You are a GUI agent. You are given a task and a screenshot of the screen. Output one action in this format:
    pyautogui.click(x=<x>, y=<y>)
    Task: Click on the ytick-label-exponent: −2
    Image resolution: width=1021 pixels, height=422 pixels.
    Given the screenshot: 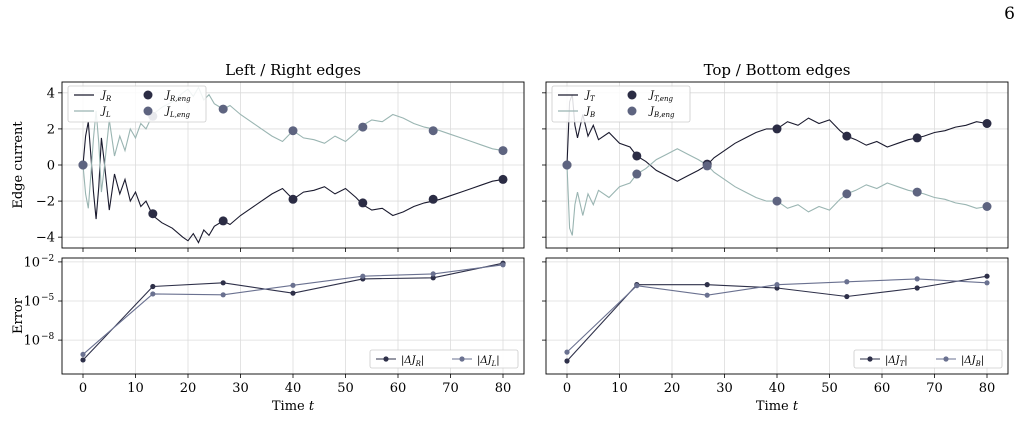 What is the action you would take?
    pyautogui.click(x=47, y=259)
    